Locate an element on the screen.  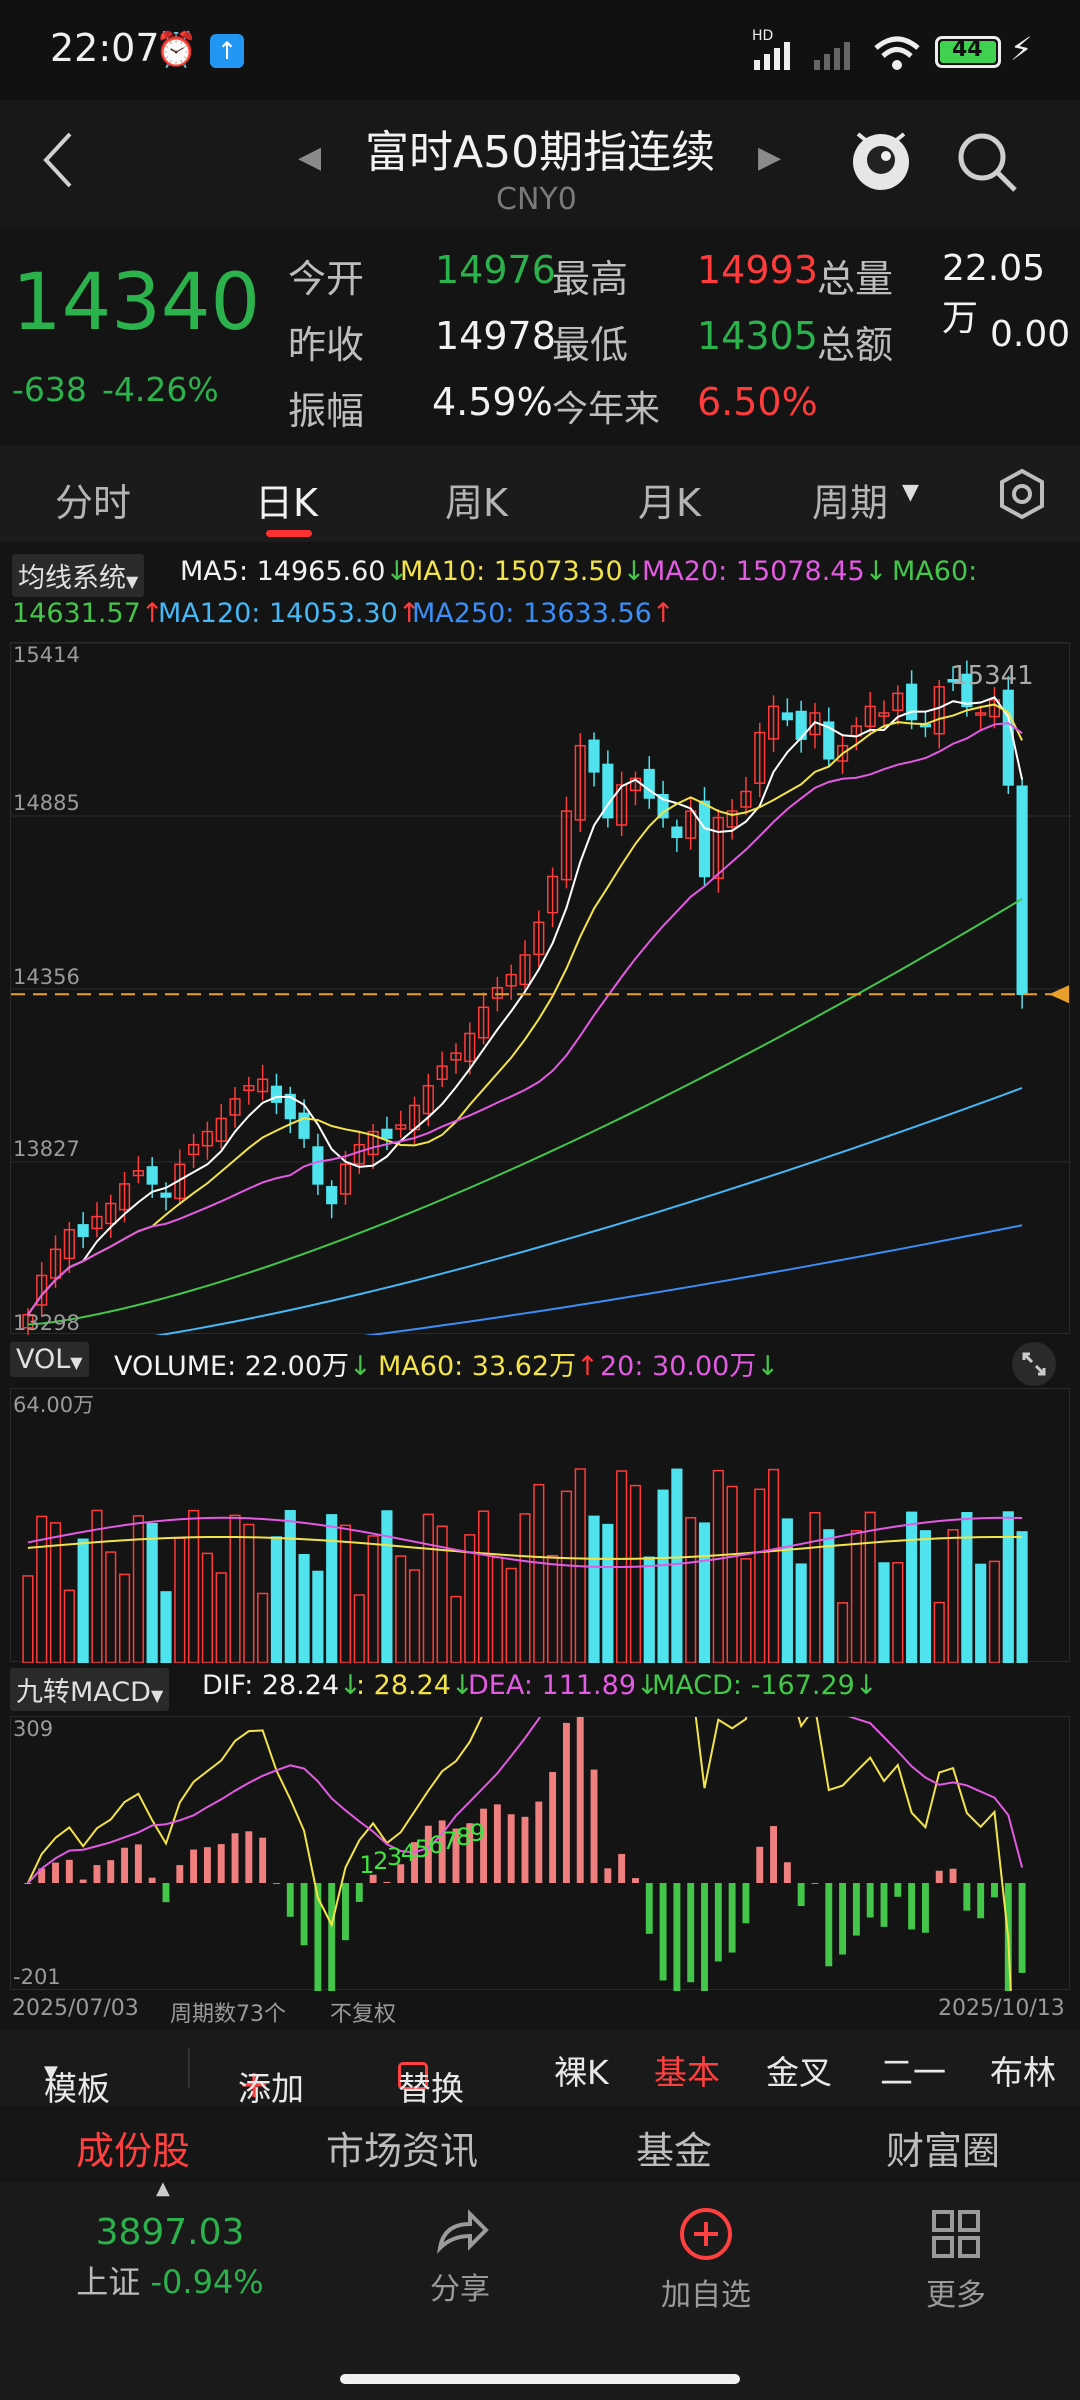
info-tabs: 成份股 市场资讯 基金 财富圈 is located at coordinates (540, 2144).